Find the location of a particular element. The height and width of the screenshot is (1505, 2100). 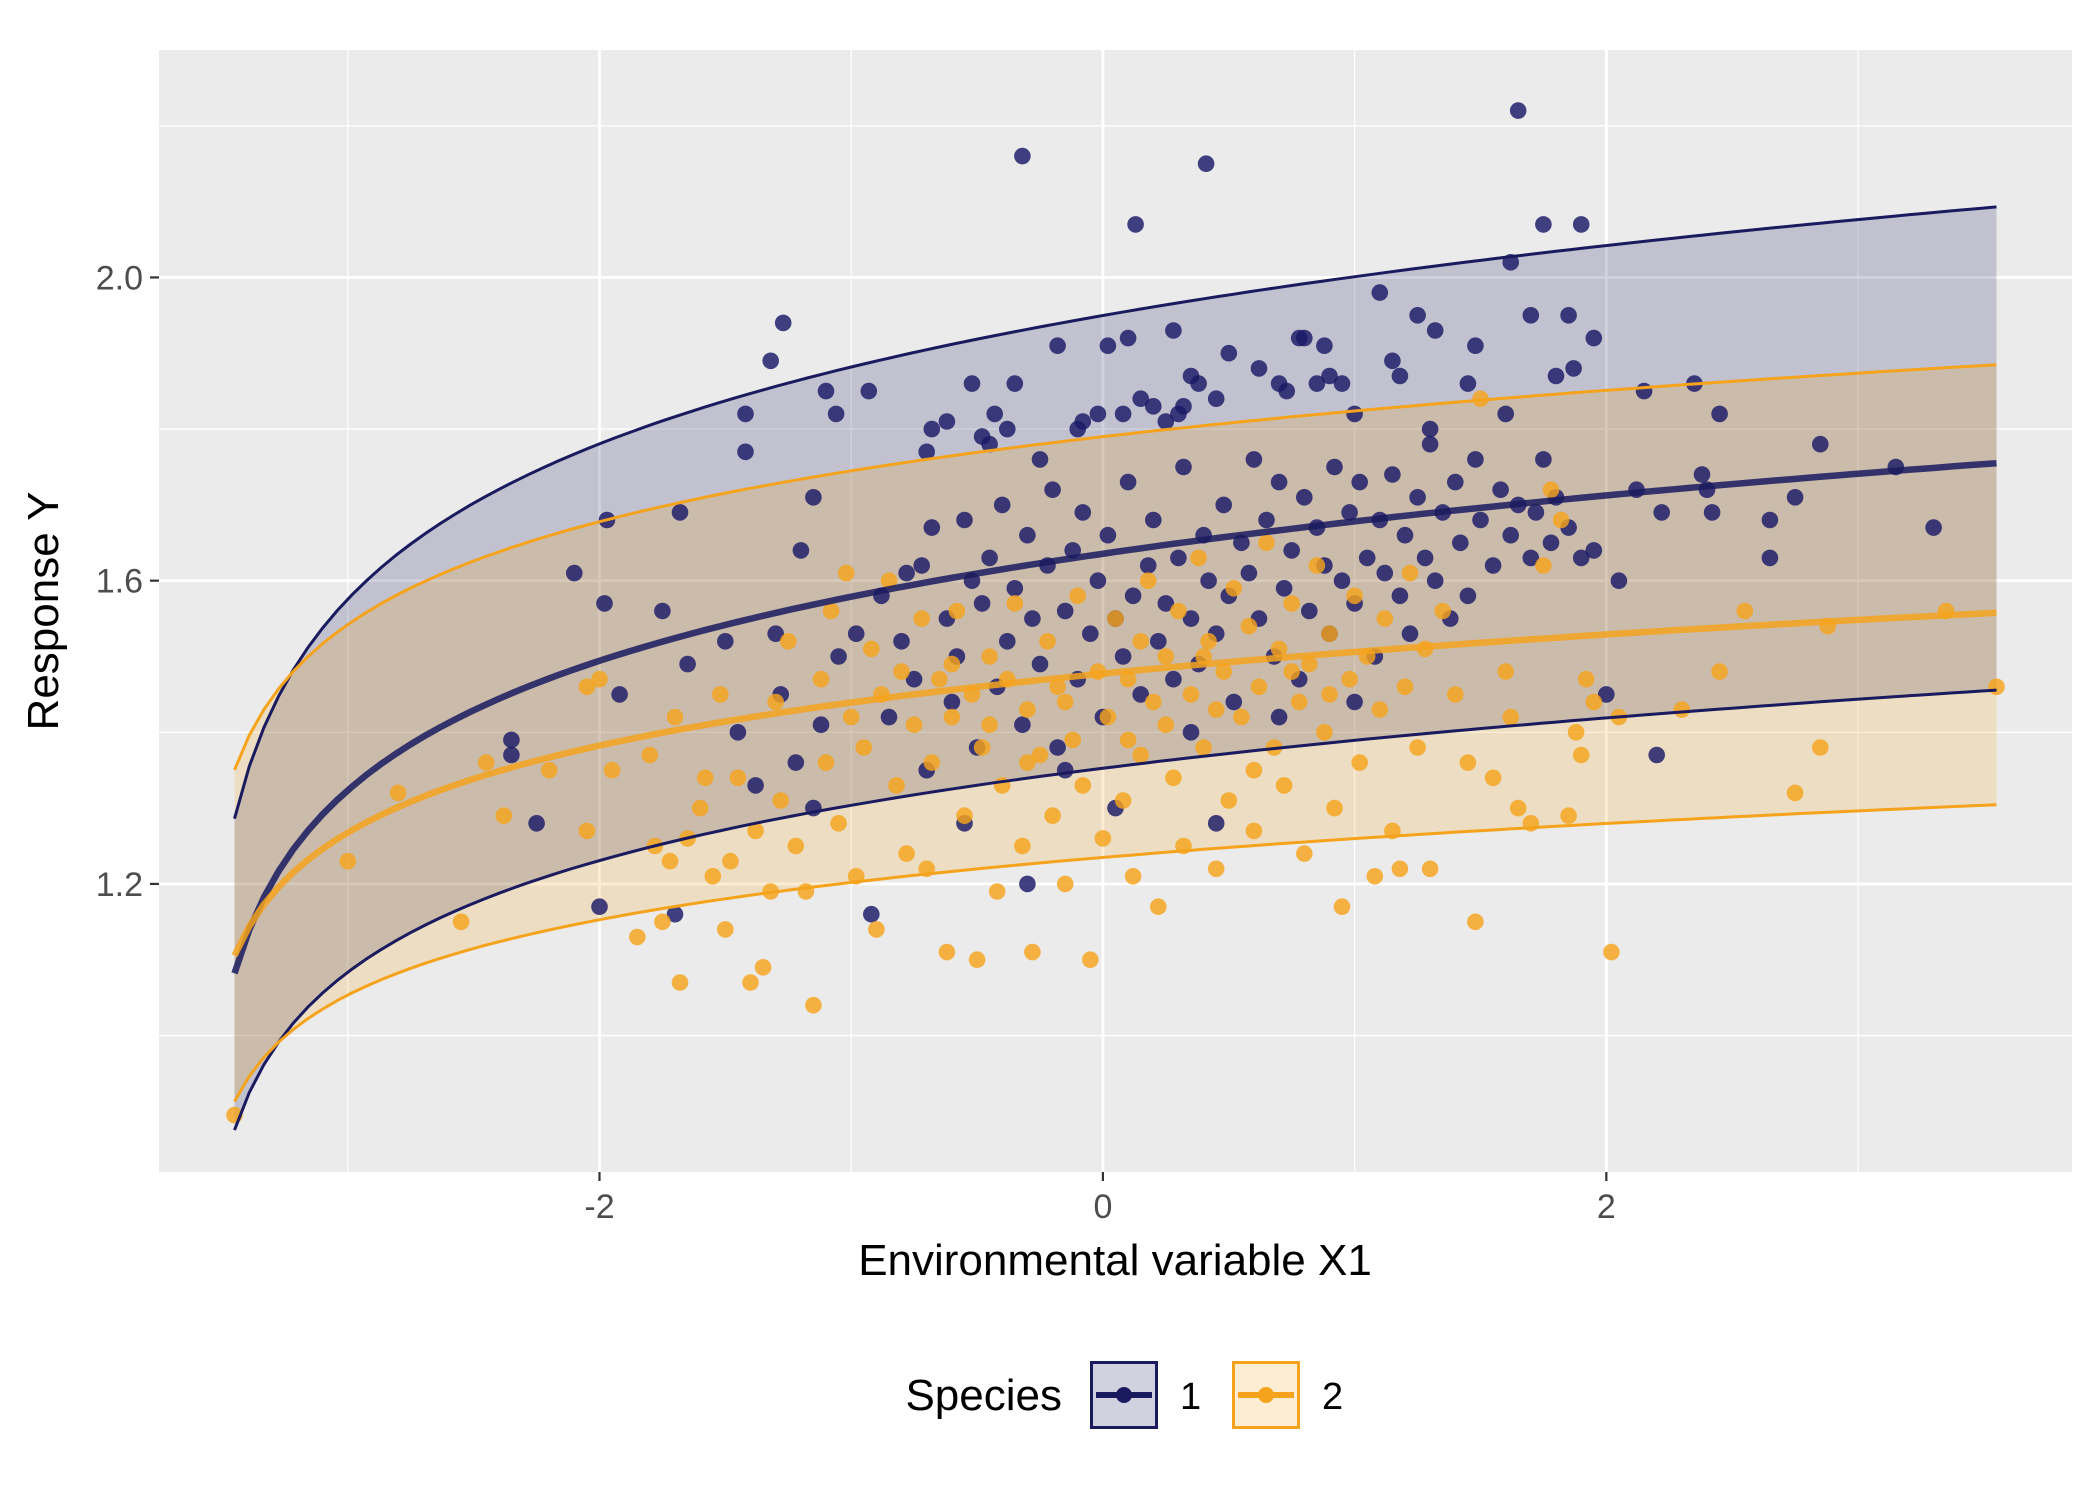

y-axis-title: Response Y is located at coordinates (43, 611).